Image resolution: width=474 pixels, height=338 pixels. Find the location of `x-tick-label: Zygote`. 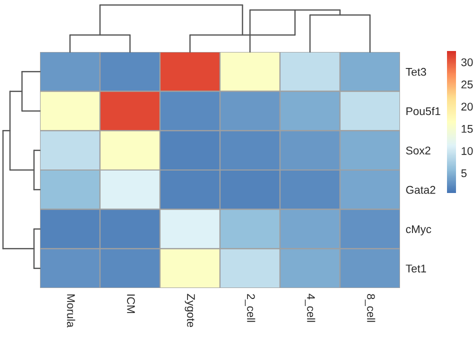

x-tick-label: Zygote is located at coordinates (189, 311).